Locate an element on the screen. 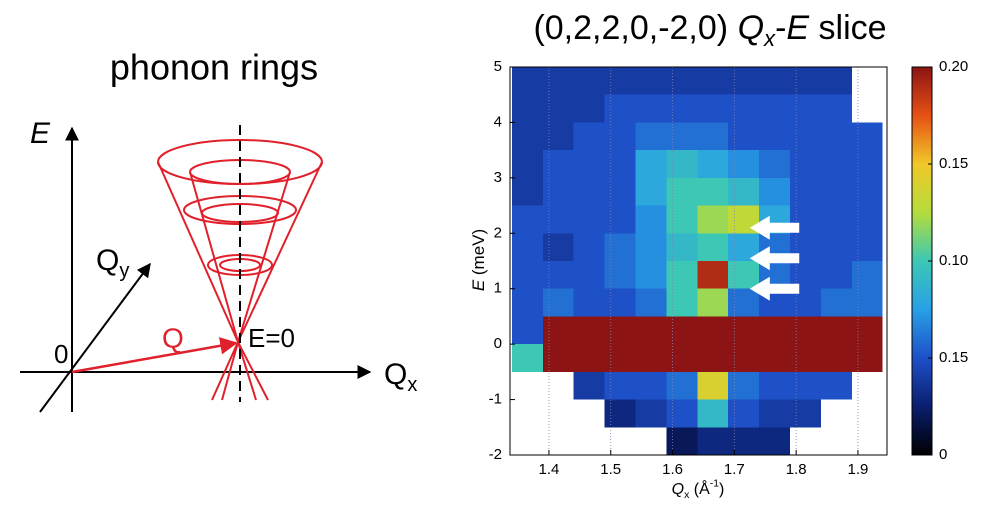 The image size is (994, 506). elastic-label: E=0 is located at coordinates (271, 338).